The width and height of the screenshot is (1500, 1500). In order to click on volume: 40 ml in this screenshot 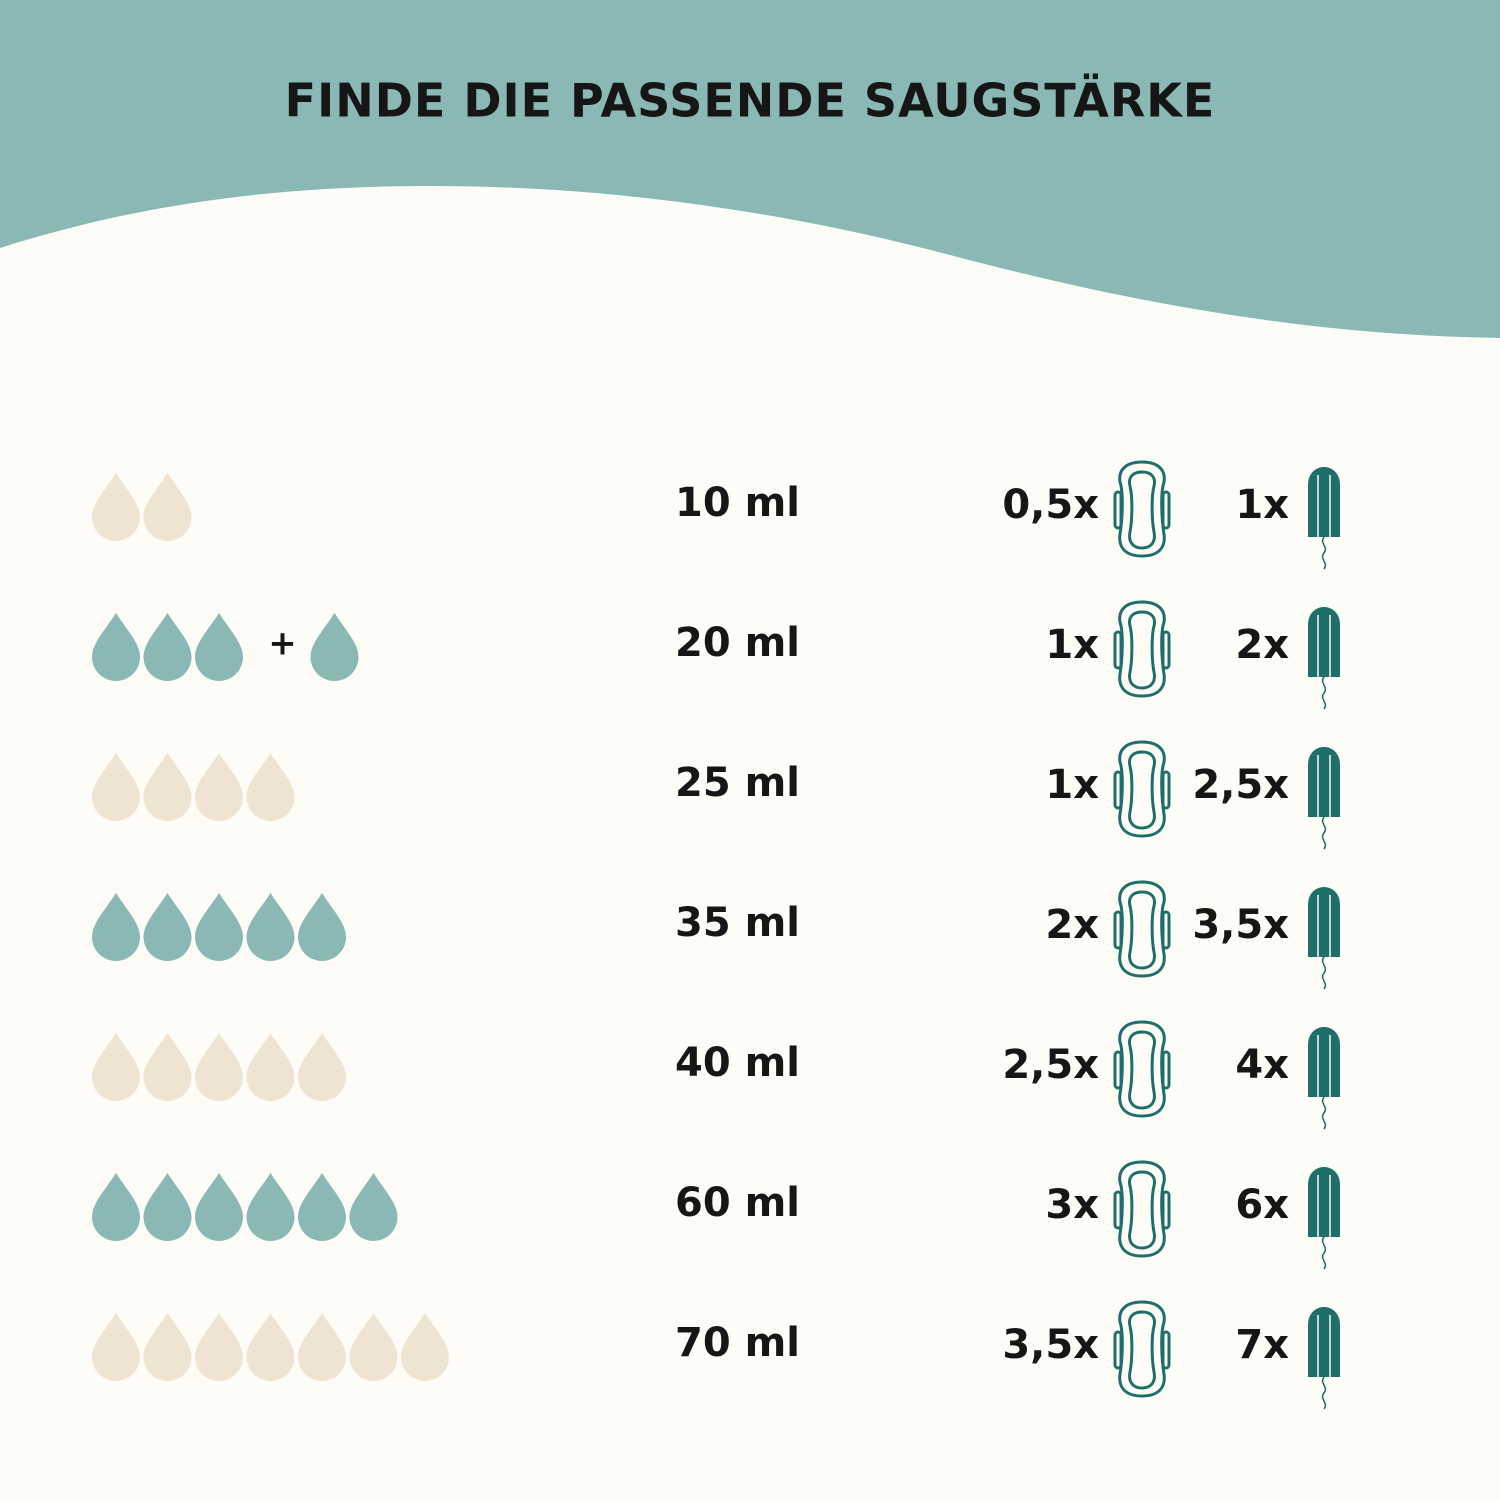, I will do `click(737, 1063)`.